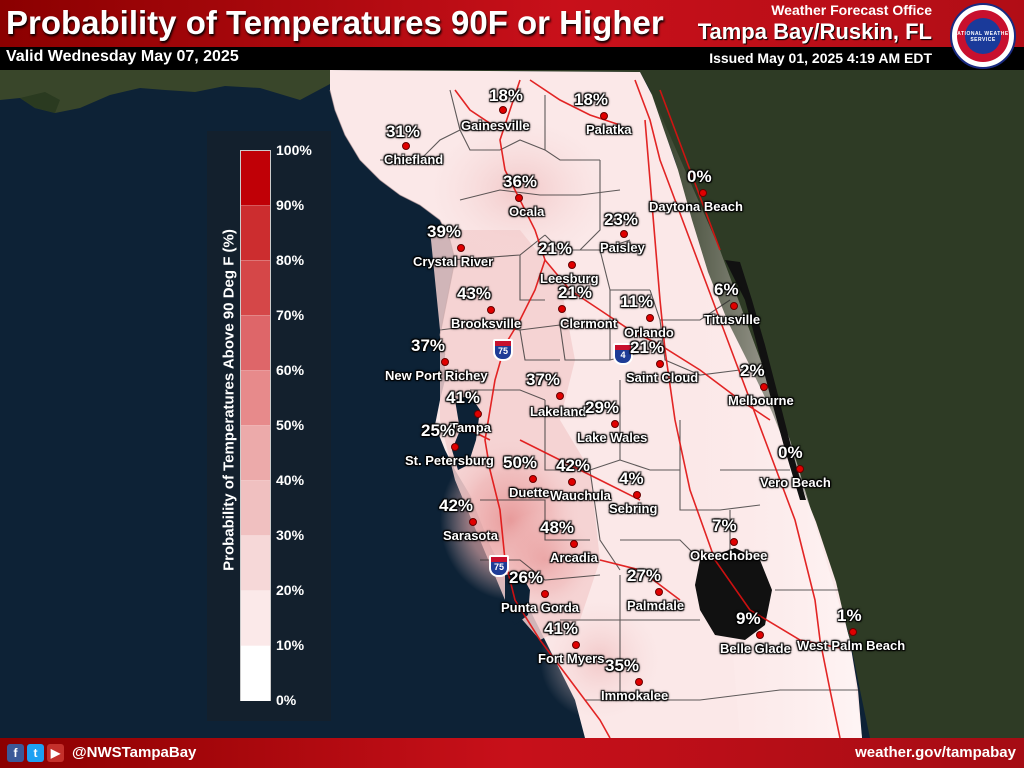 The height and width of the screenshot is (768, 1024). I want to click on social-handle: @NWSTampaBay, so click(134, 752).